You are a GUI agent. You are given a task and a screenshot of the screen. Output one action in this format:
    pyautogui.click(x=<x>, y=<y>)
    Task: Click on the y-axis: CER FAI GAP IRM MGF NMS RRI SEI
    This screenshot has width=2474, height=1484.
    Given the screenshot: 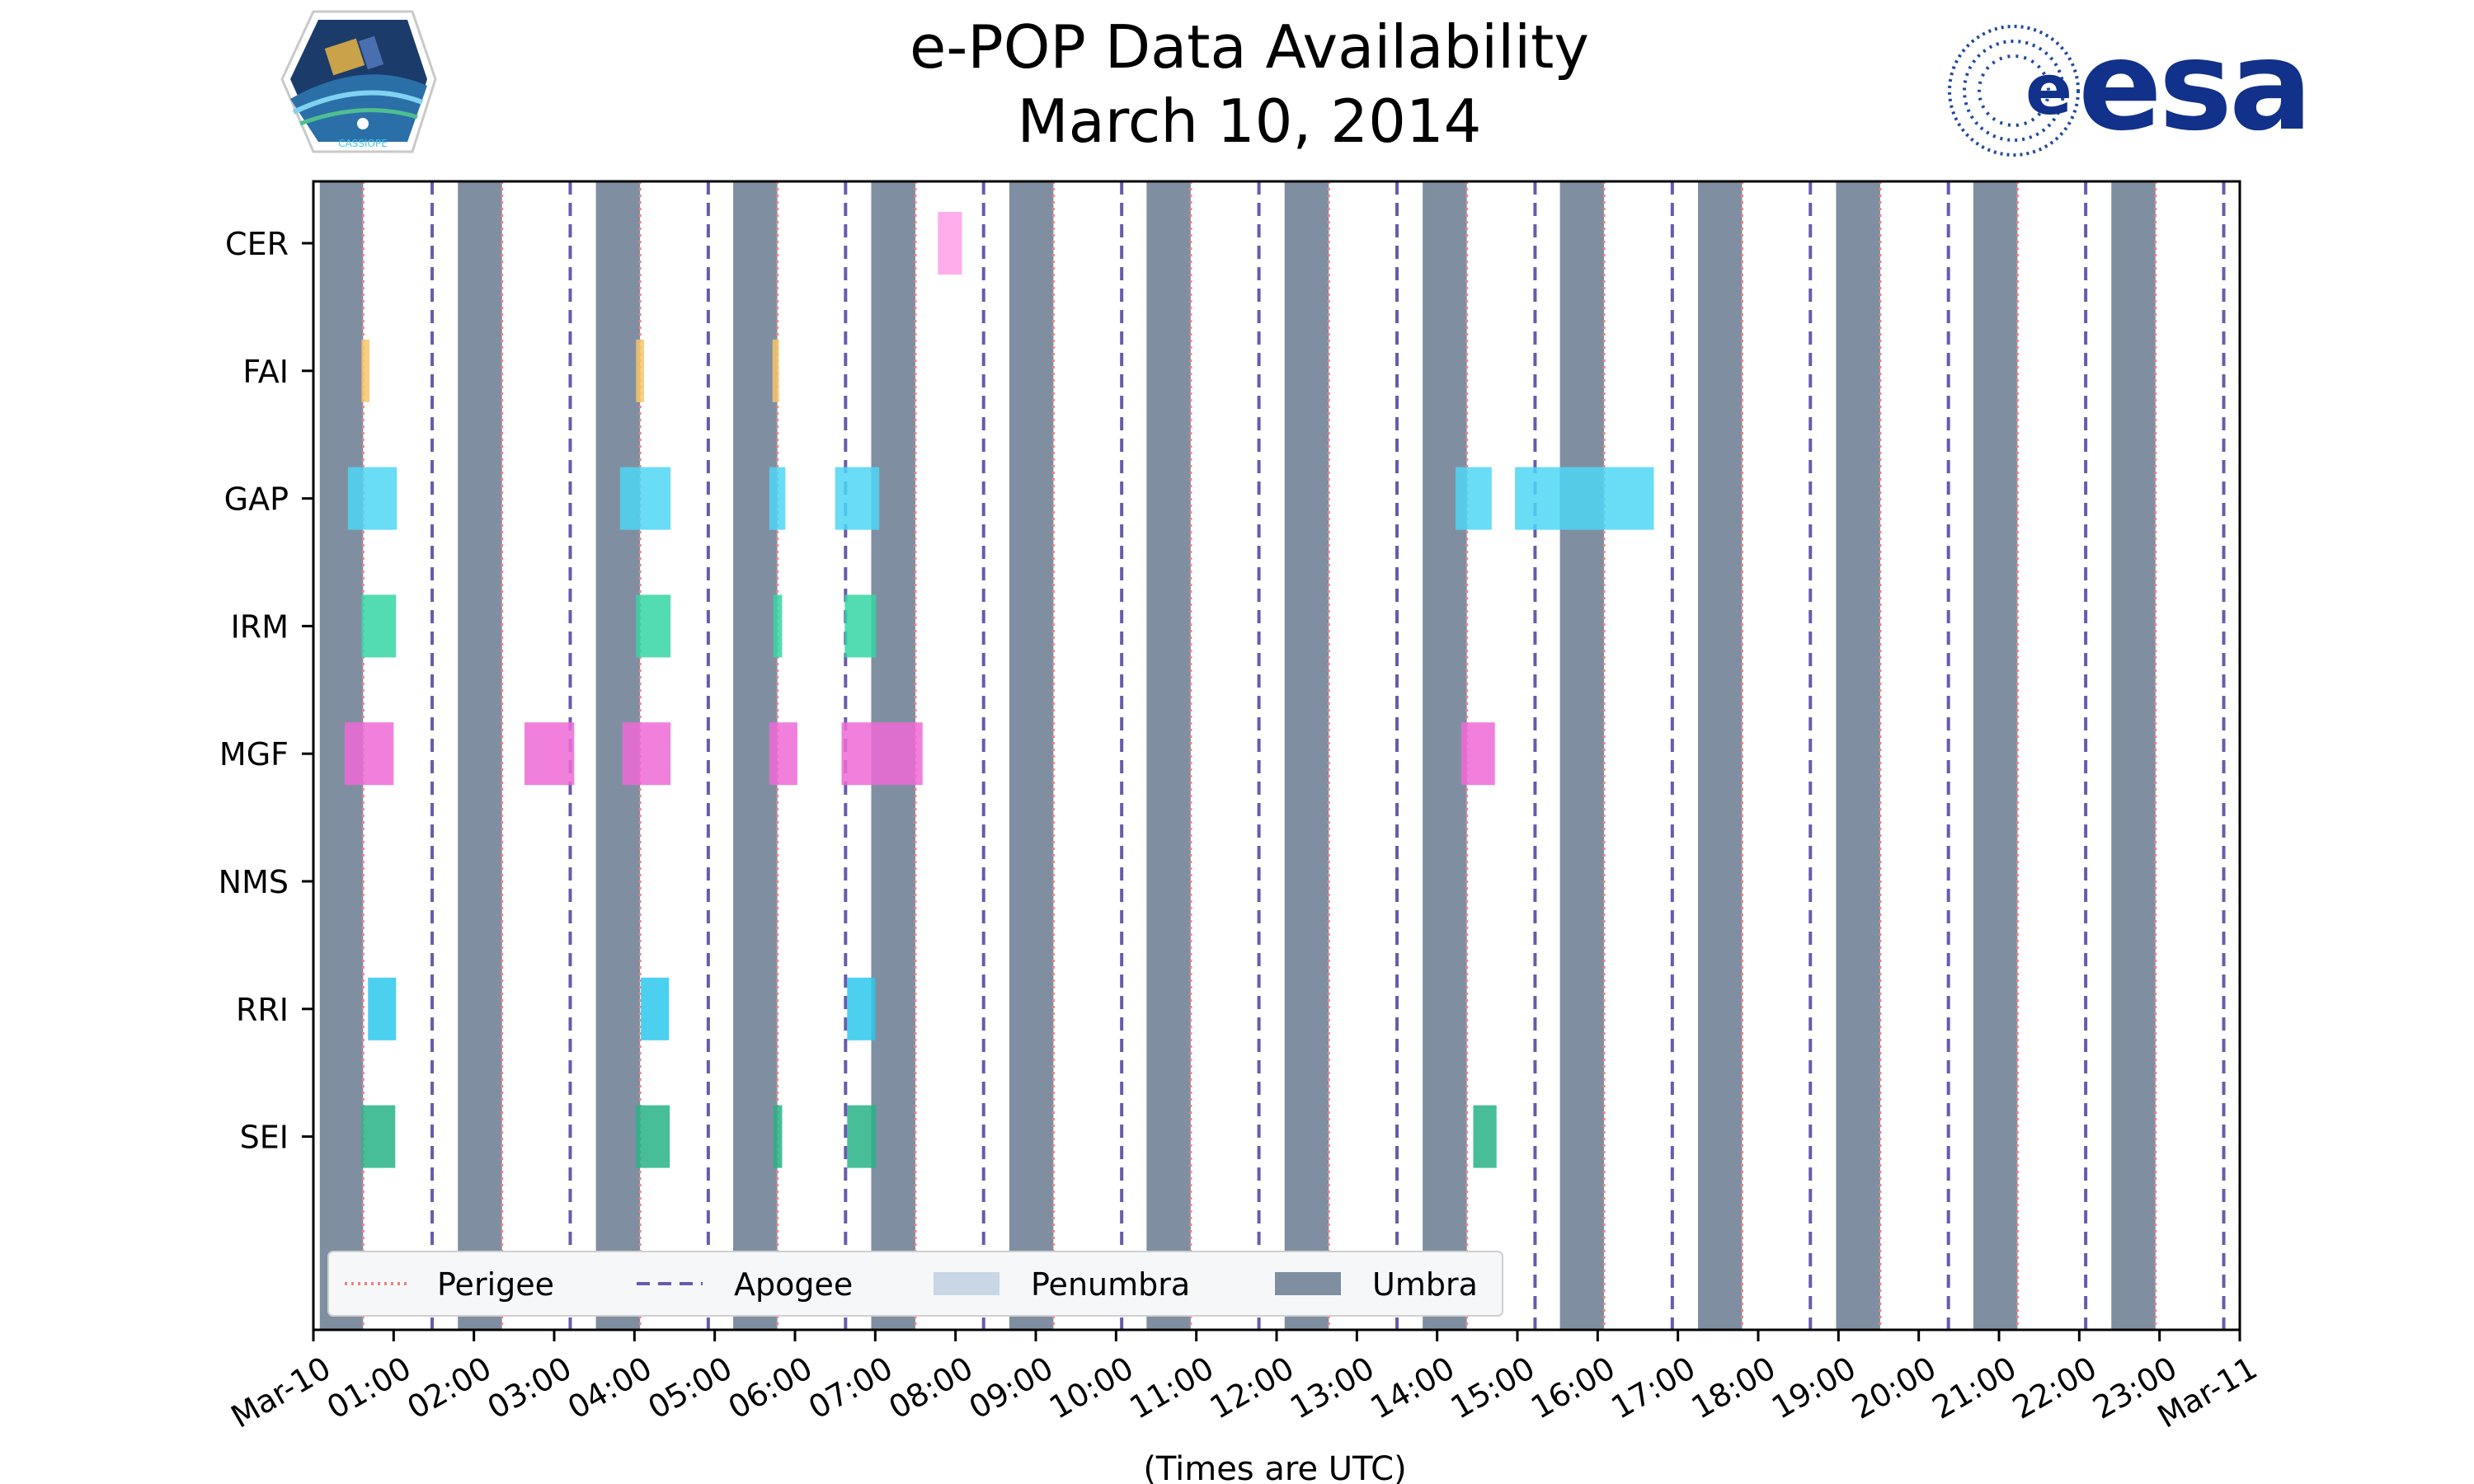 What is the action you would take?
    pyautogui.click(x=266, y=691)
    